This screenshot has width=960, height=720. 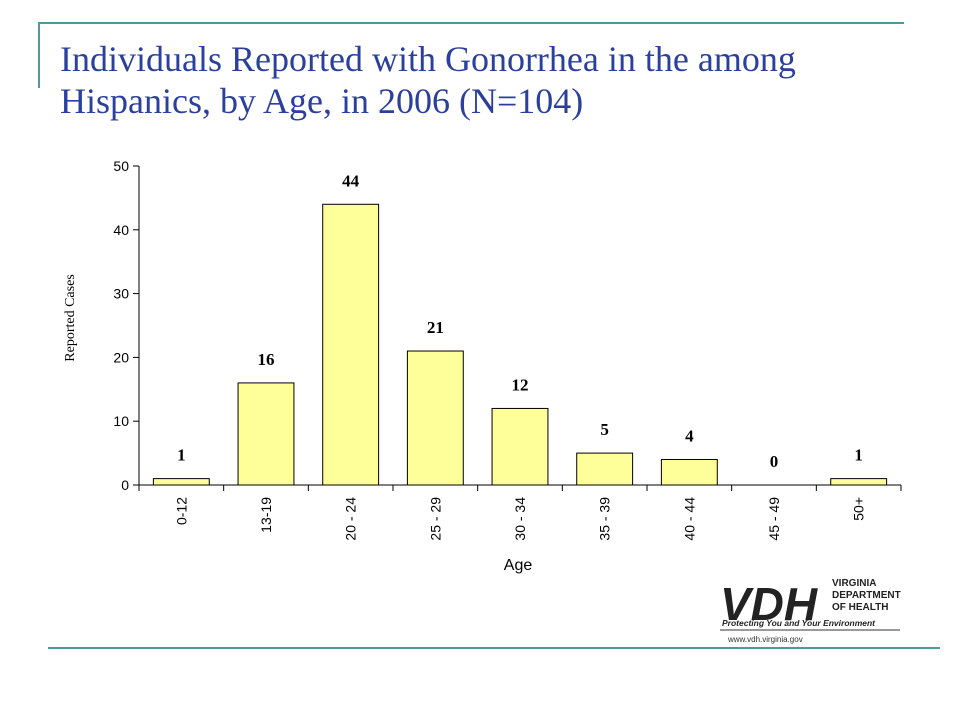 I want to click on bar-value-label: 44, so click(x=351, y=180).